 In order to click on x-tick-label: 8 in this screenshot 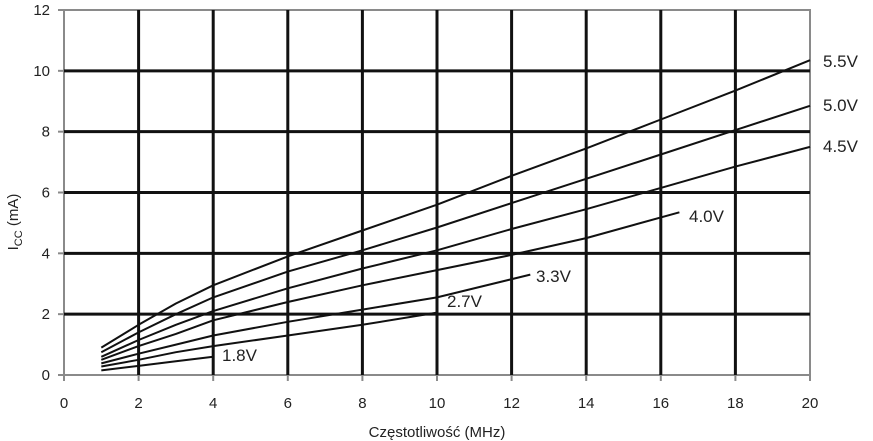, I will do `click(362, 403)`.